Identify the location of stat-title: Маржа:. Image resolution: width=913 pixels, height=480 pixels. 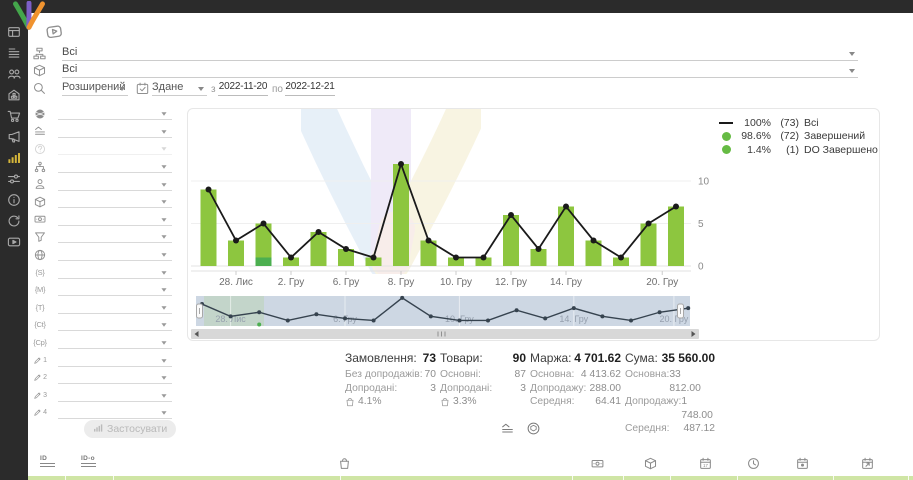
(551, 358).